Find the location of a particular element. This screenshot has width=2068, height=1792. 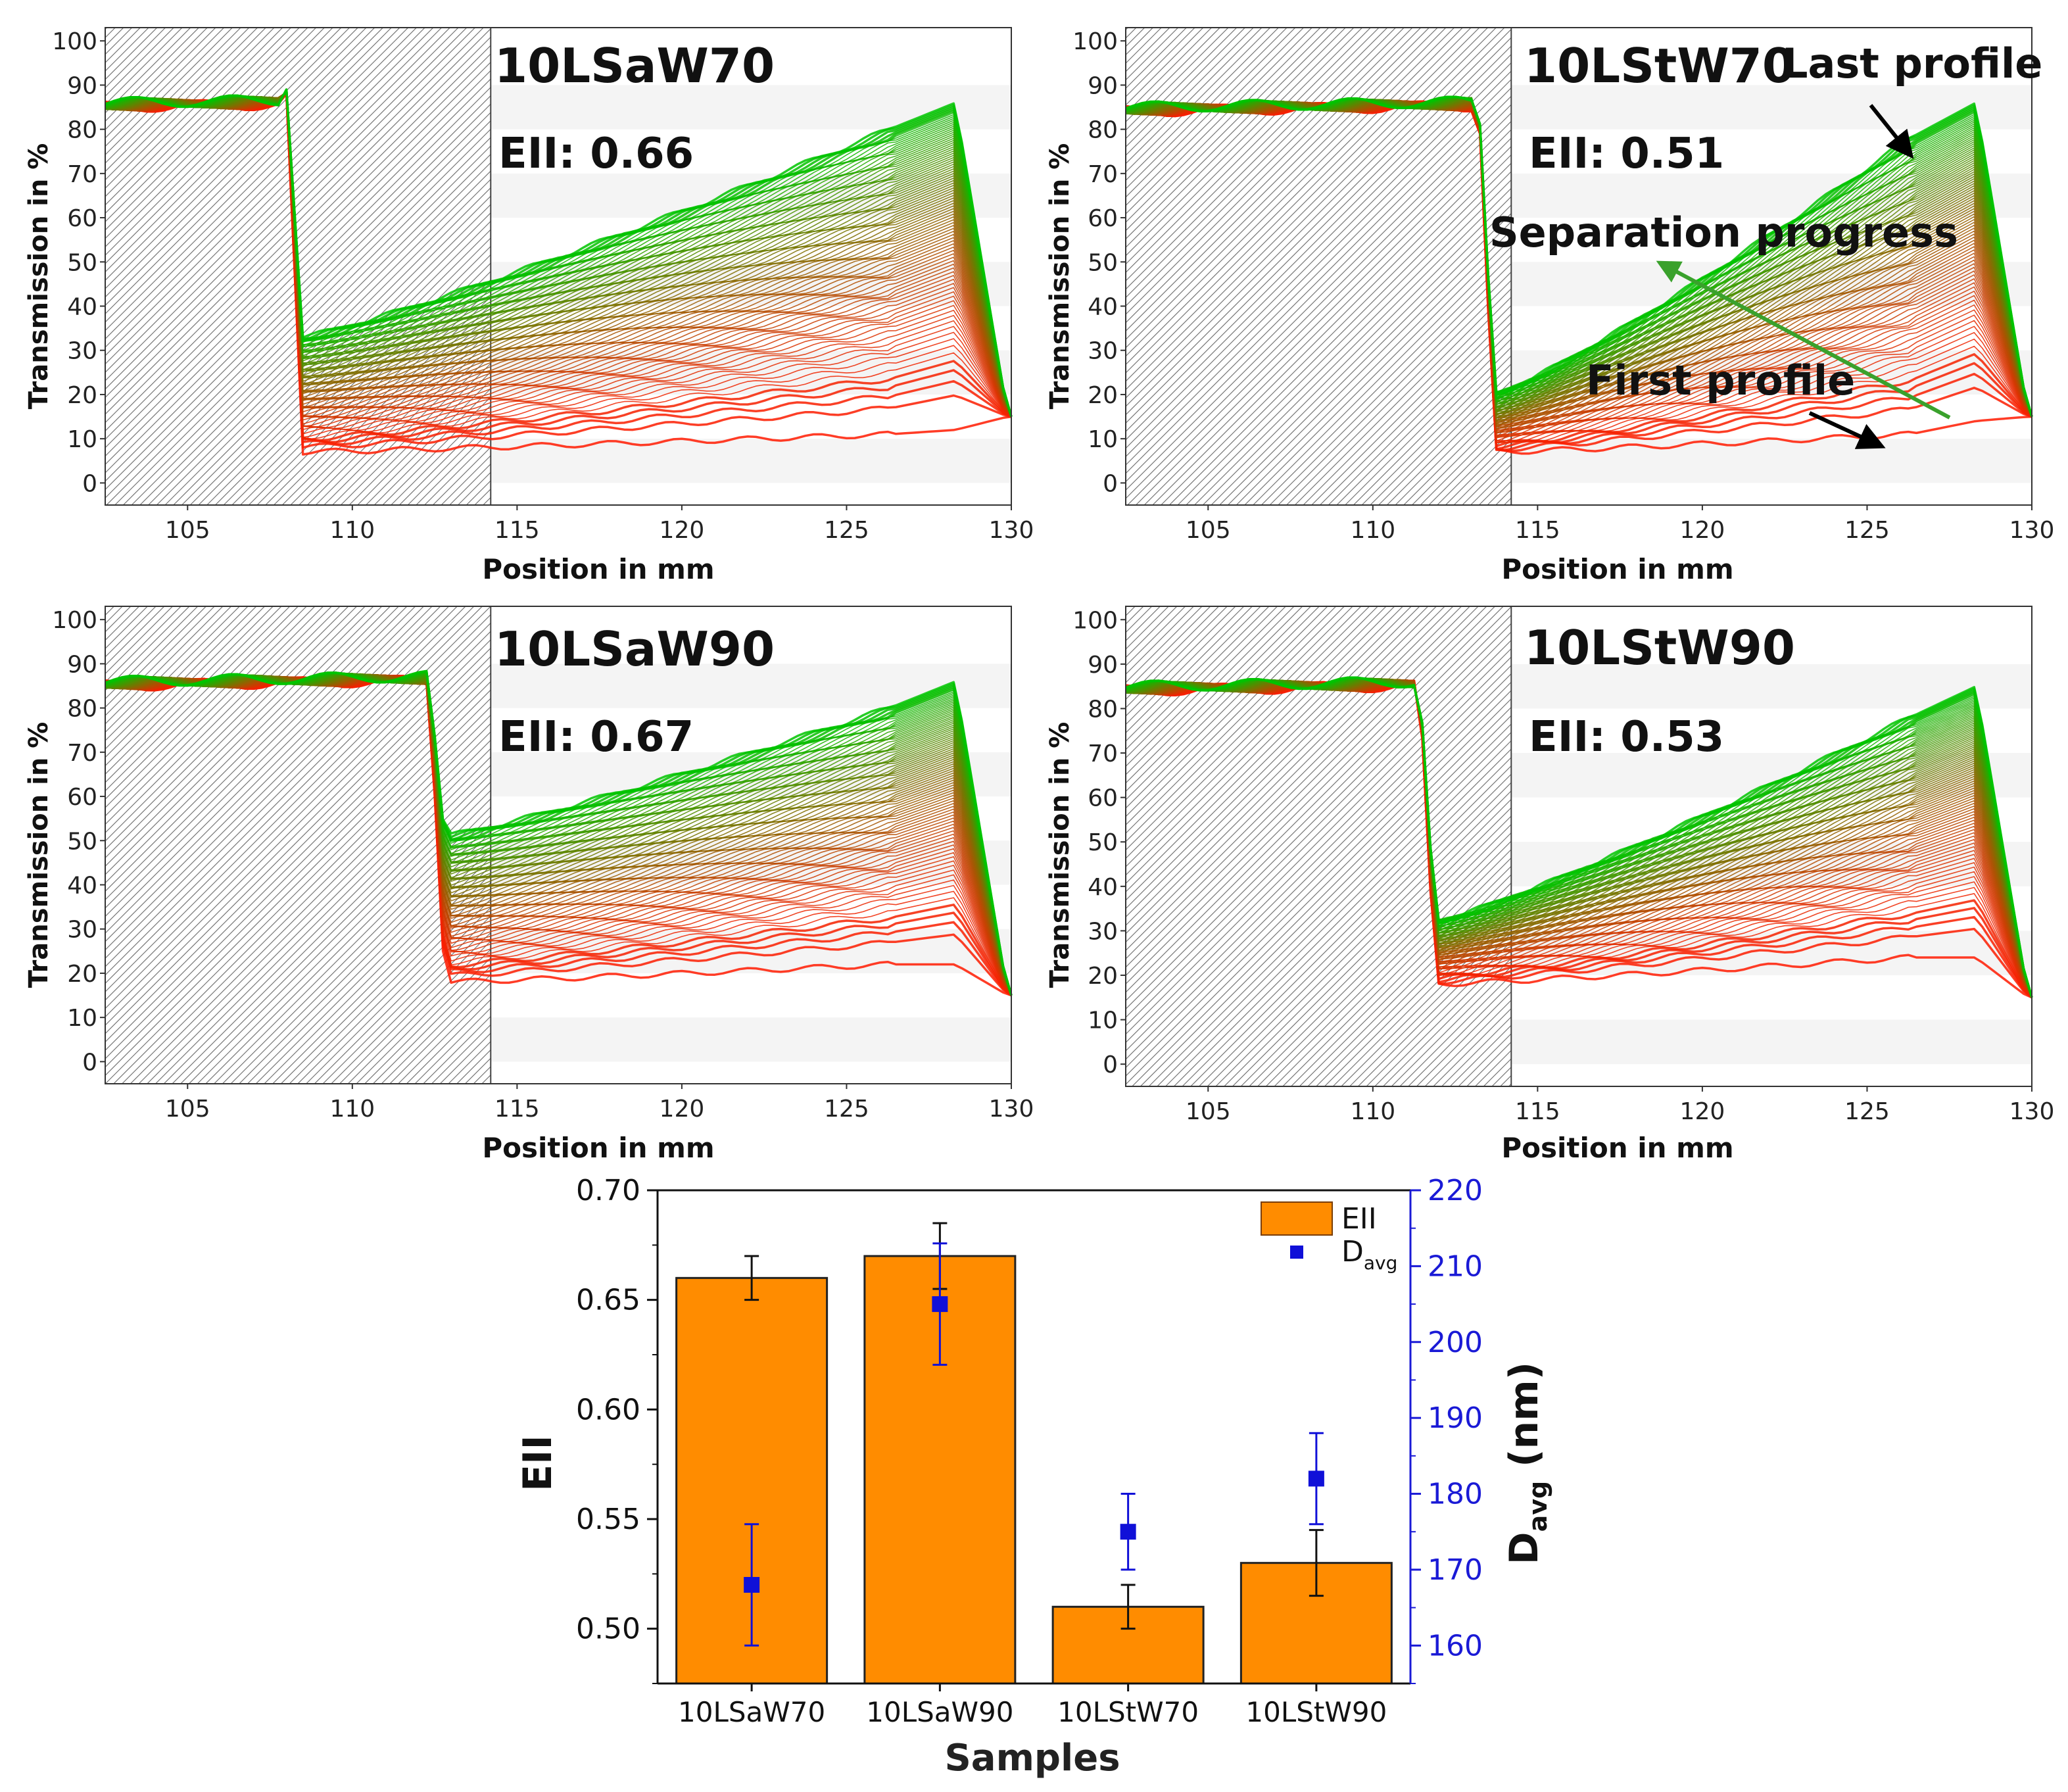

last-profile-arrow is located at coordinates (1892, 131).